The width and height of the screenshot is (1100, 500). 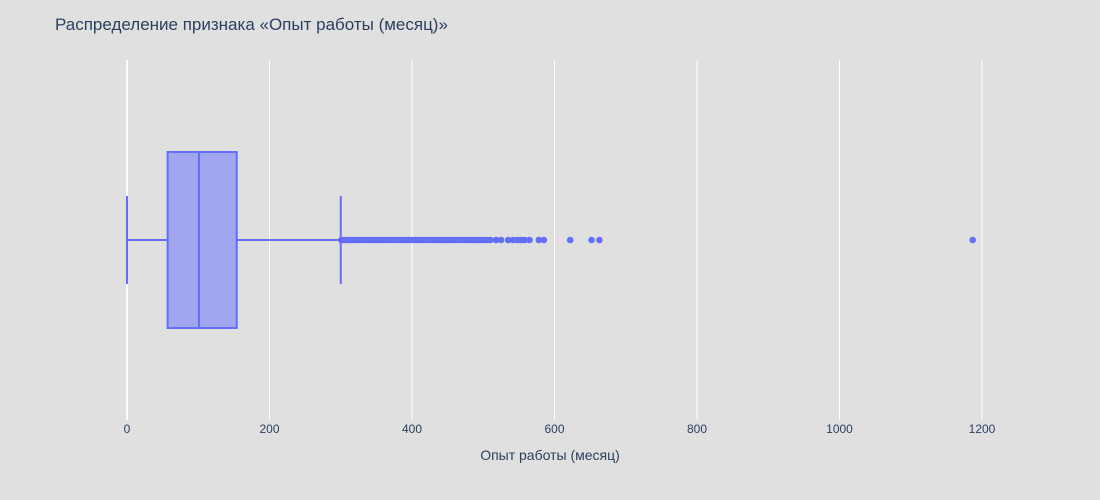 What do you see at coordinates (697, 429) in the screenshot?
I see `x-tick-label-800: 800` at bounding box center [697, 429].